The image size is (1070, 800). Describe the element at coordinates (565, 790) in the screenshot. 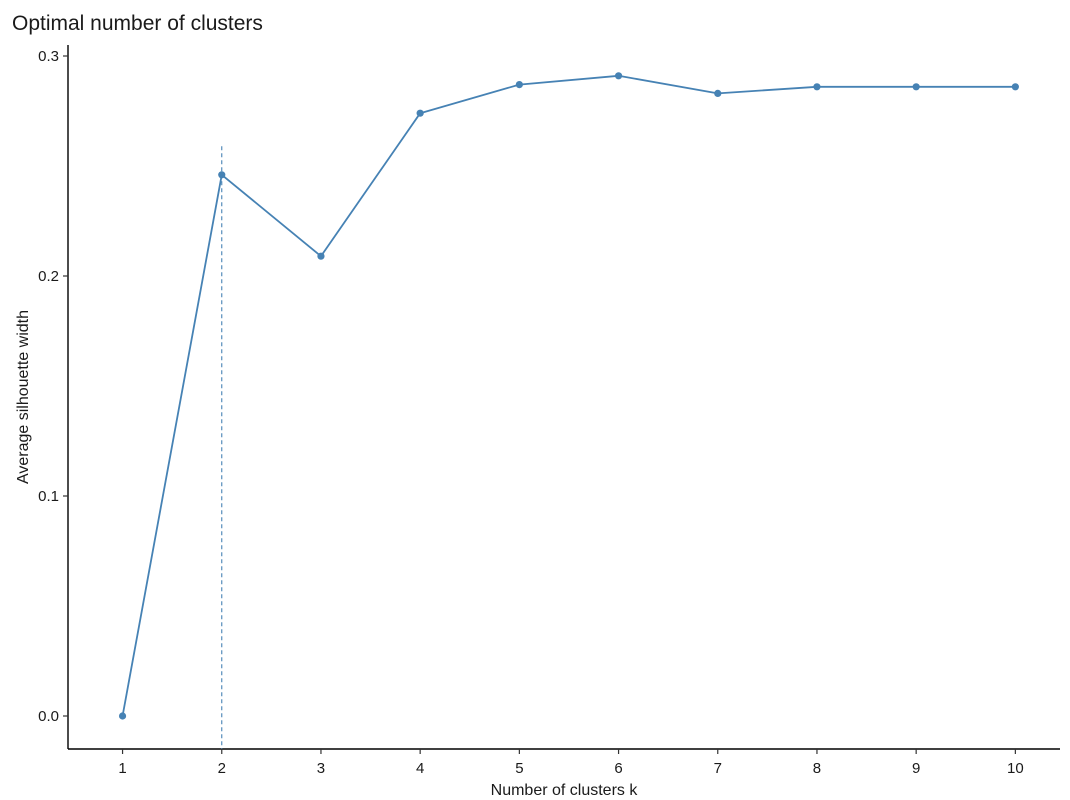

I see `x-axis-label: Number of clusters k` at that location.